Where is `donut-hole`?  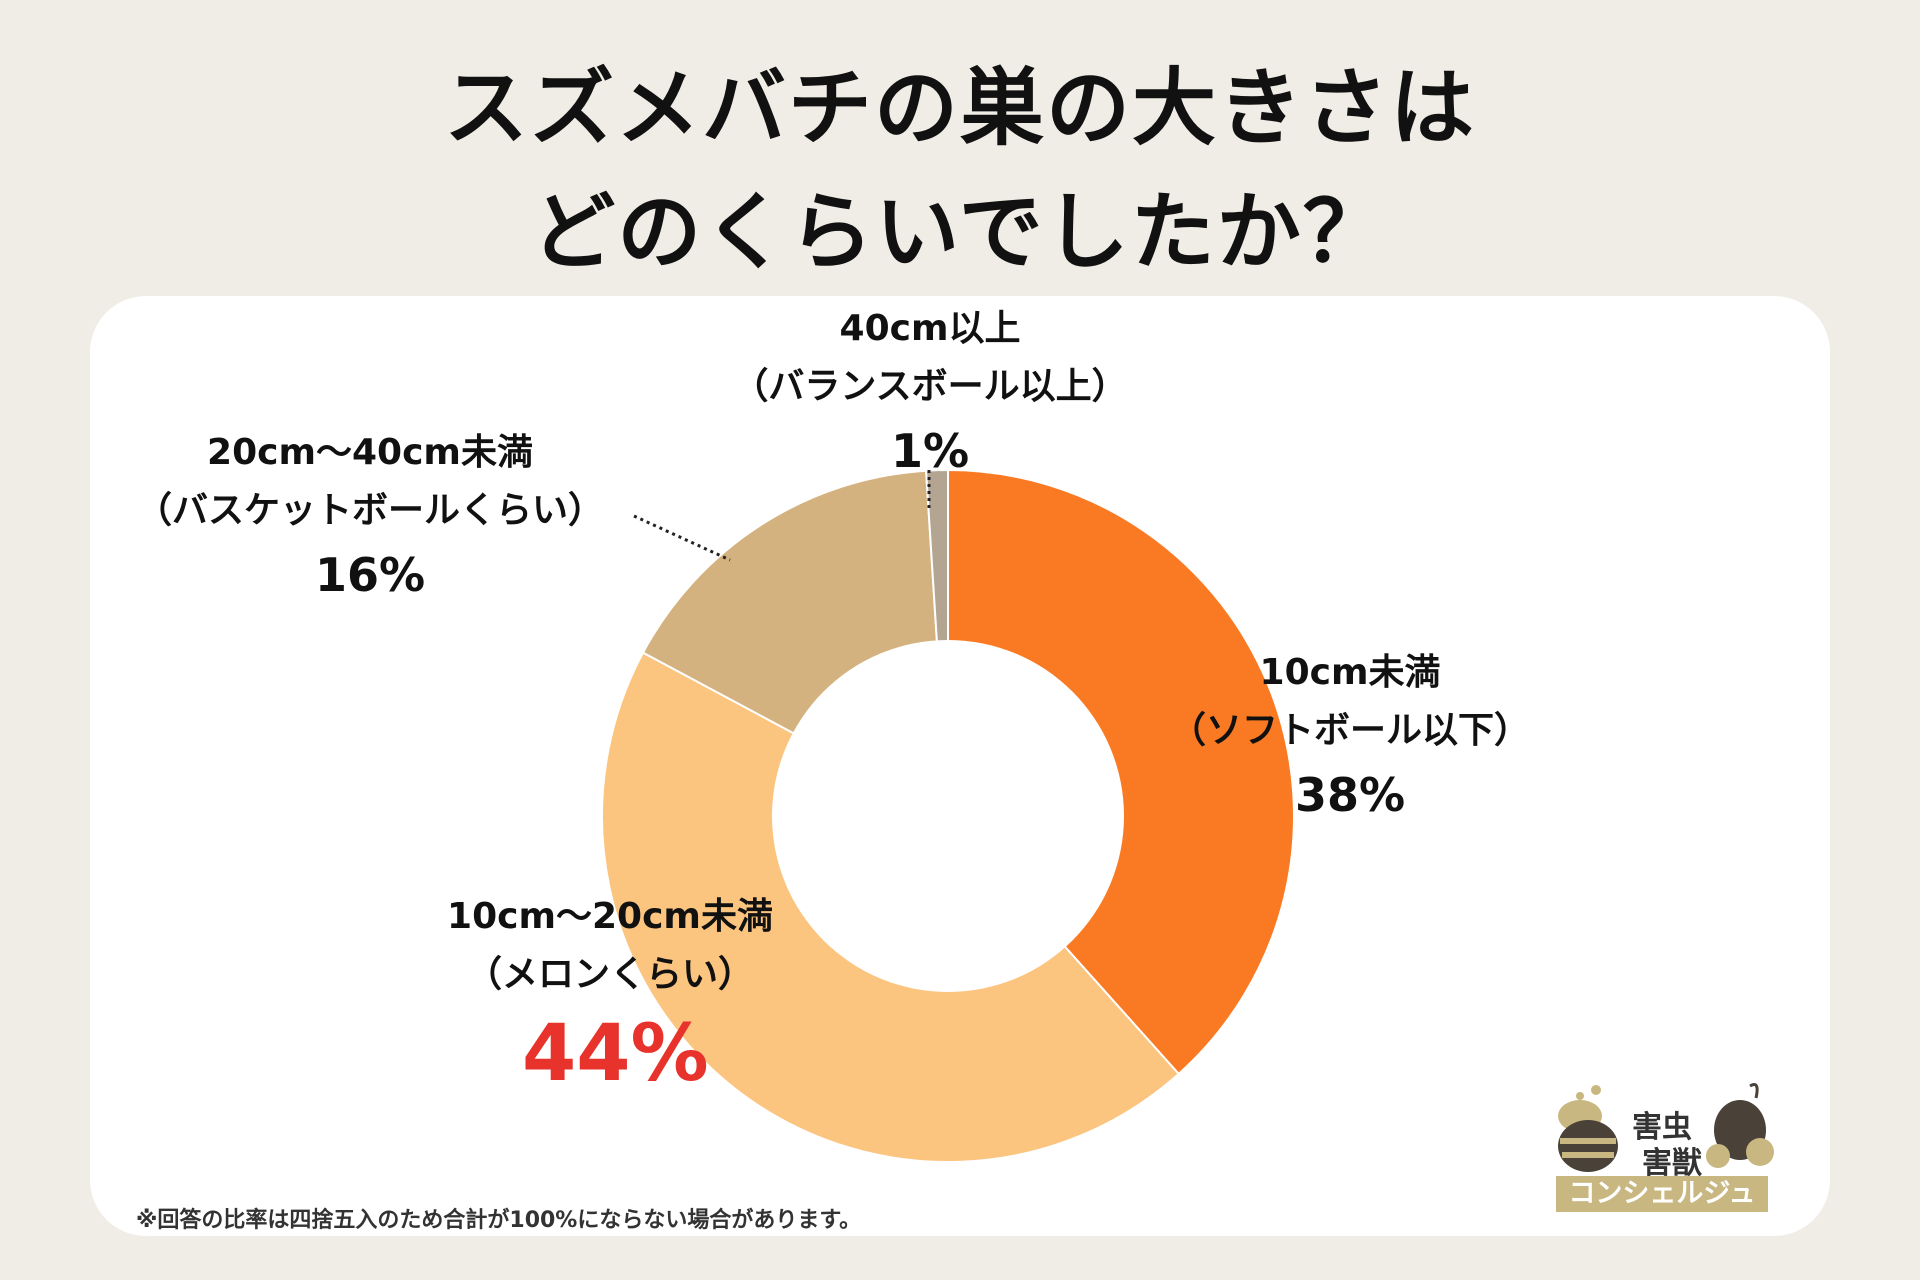 donut-hole is located at coordinates (948, 816).